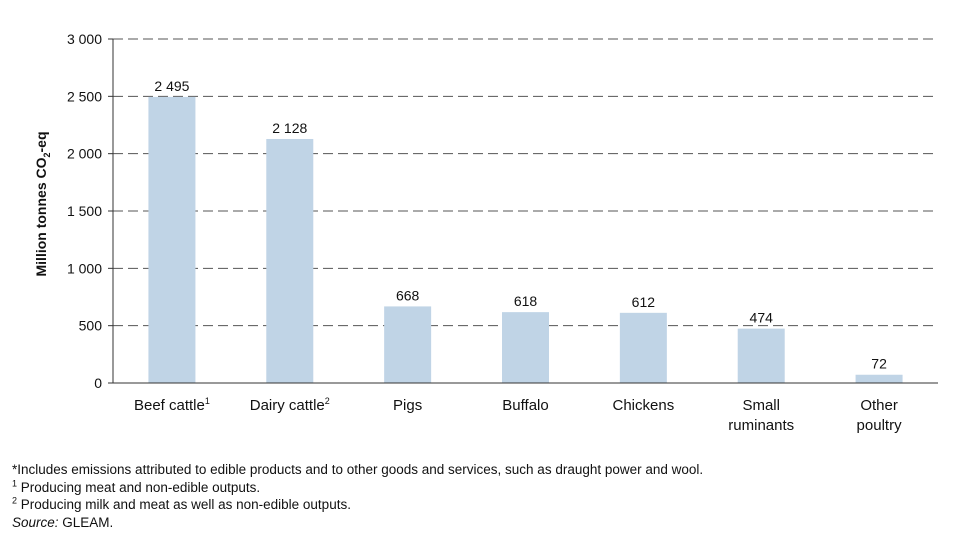 The width and height of the screenshot is (980, 553). I want to click on y-tick-label: 1 000, so click(84, 268).